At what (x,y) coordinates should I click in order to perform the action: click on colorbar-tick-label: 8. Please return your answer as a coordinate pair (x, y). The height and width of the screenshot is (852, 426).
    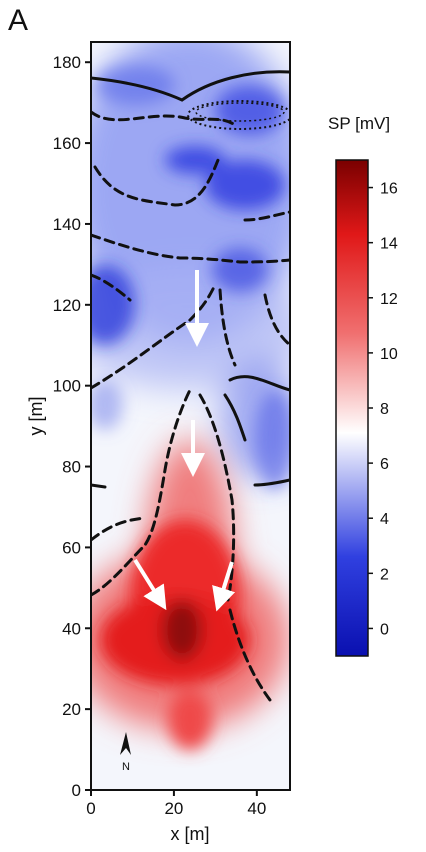
    Looking at the image, I should click on (384, 409).